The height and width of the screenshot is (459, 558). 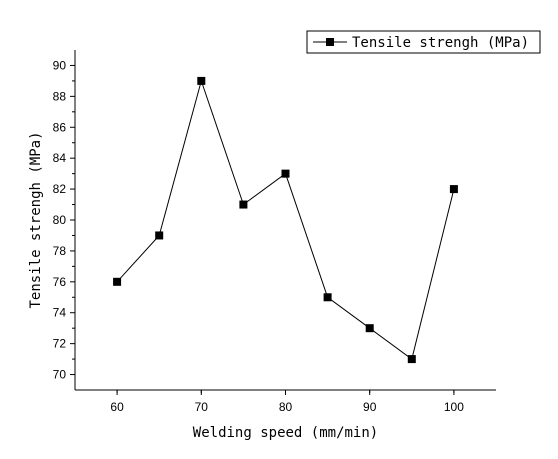 What do you see at coordinates (36, 219) in the screenshot?
I see `y-axis-label: Tensile strengh (MPa)` at bounding box center [36, 219].